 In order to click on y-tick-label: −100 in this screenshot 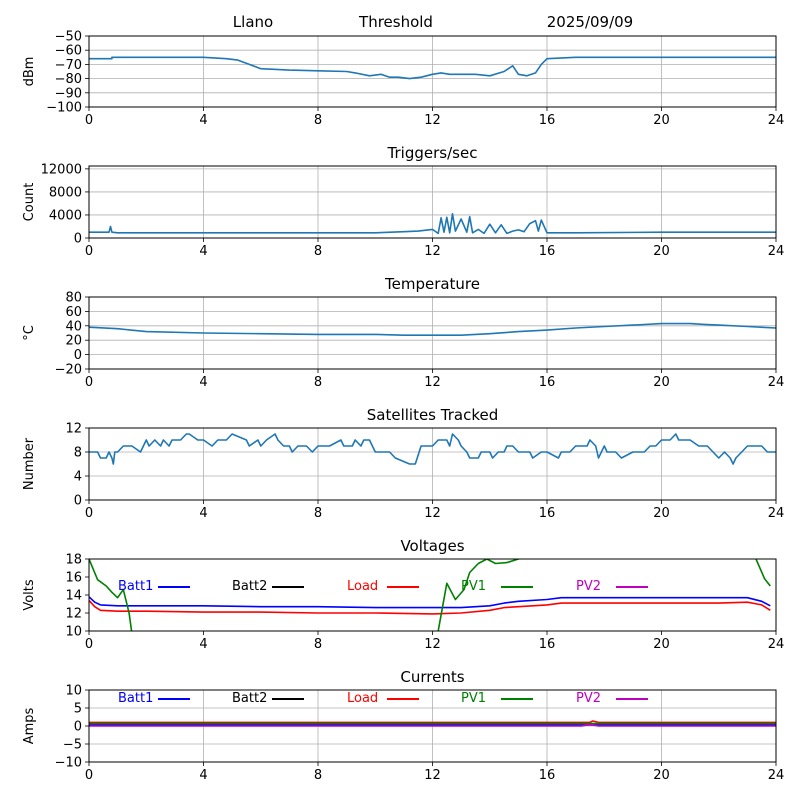, I will do `click(64, 108)`.